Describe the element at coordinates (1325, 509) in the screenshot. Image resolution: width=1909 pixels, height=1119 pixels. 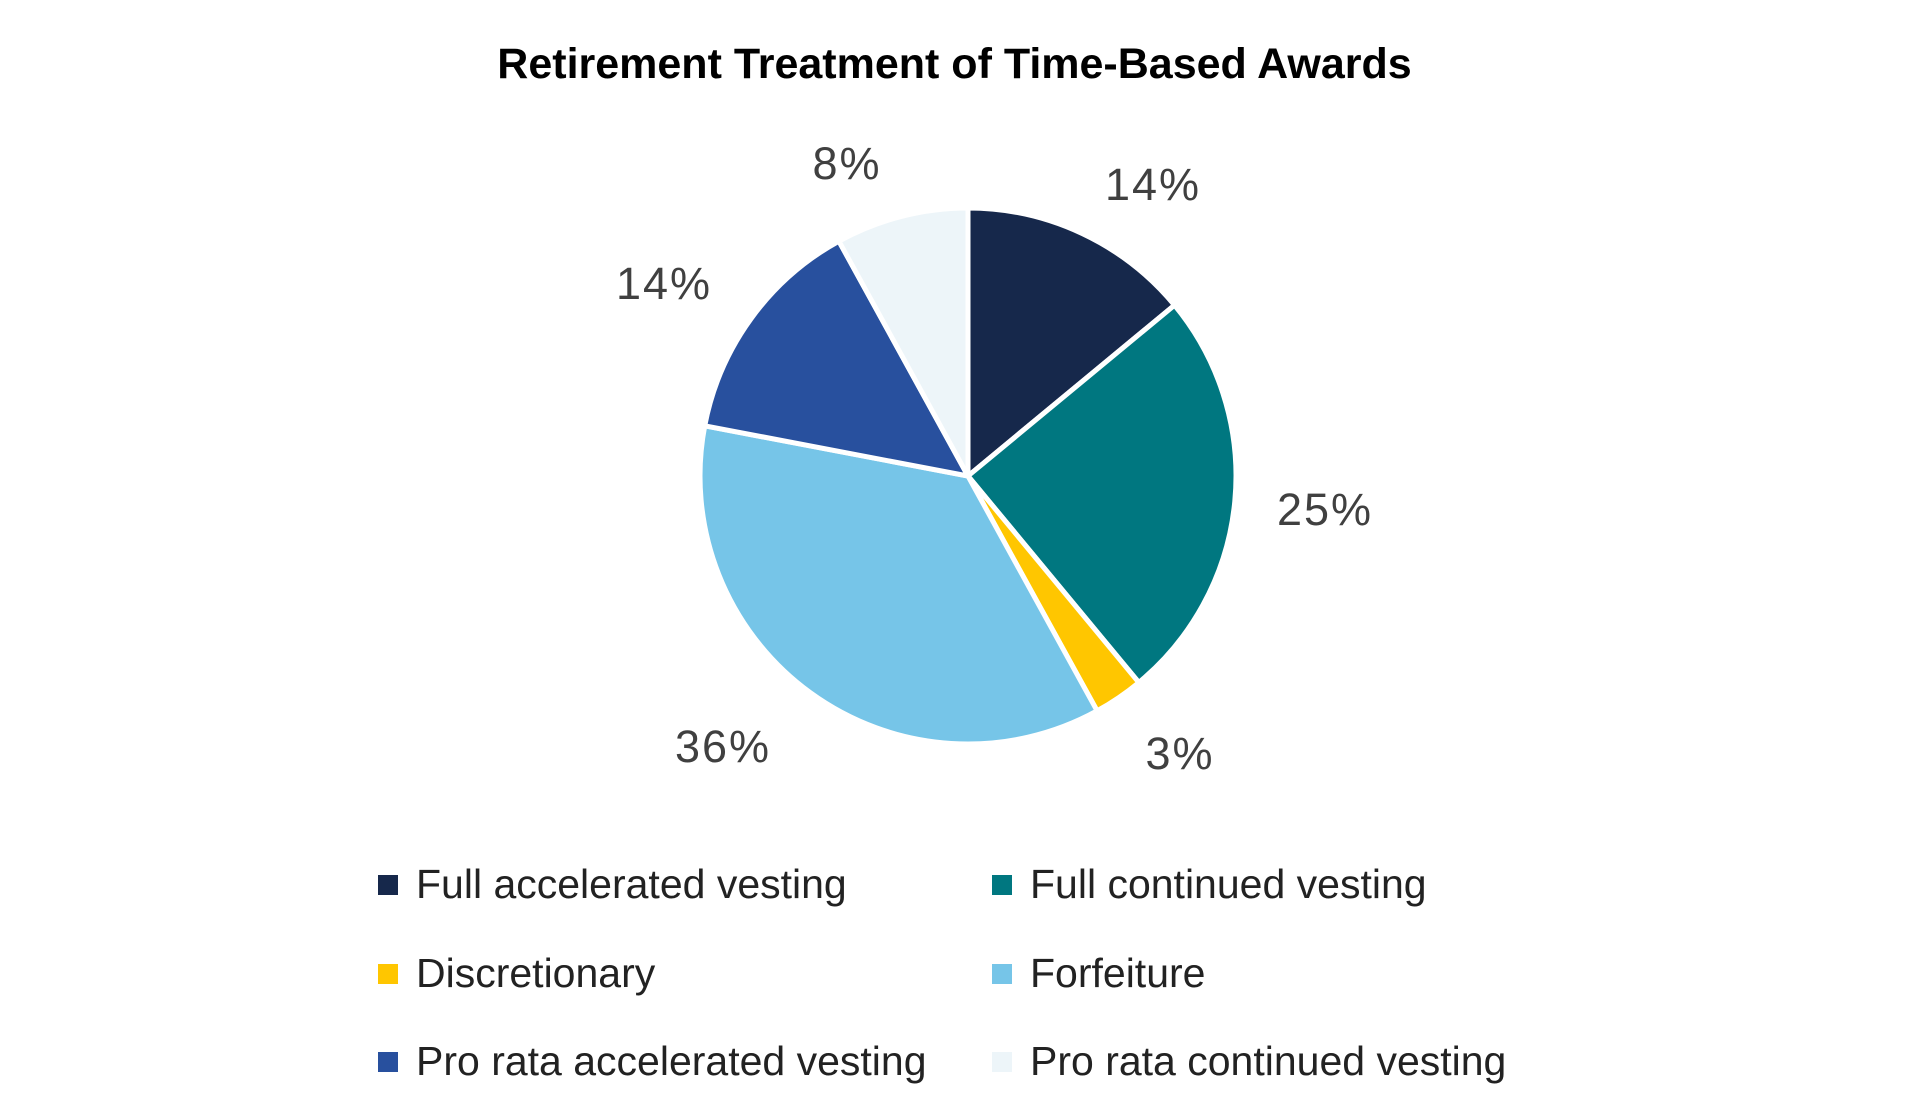
I see `slice-label: 25%` at that location.